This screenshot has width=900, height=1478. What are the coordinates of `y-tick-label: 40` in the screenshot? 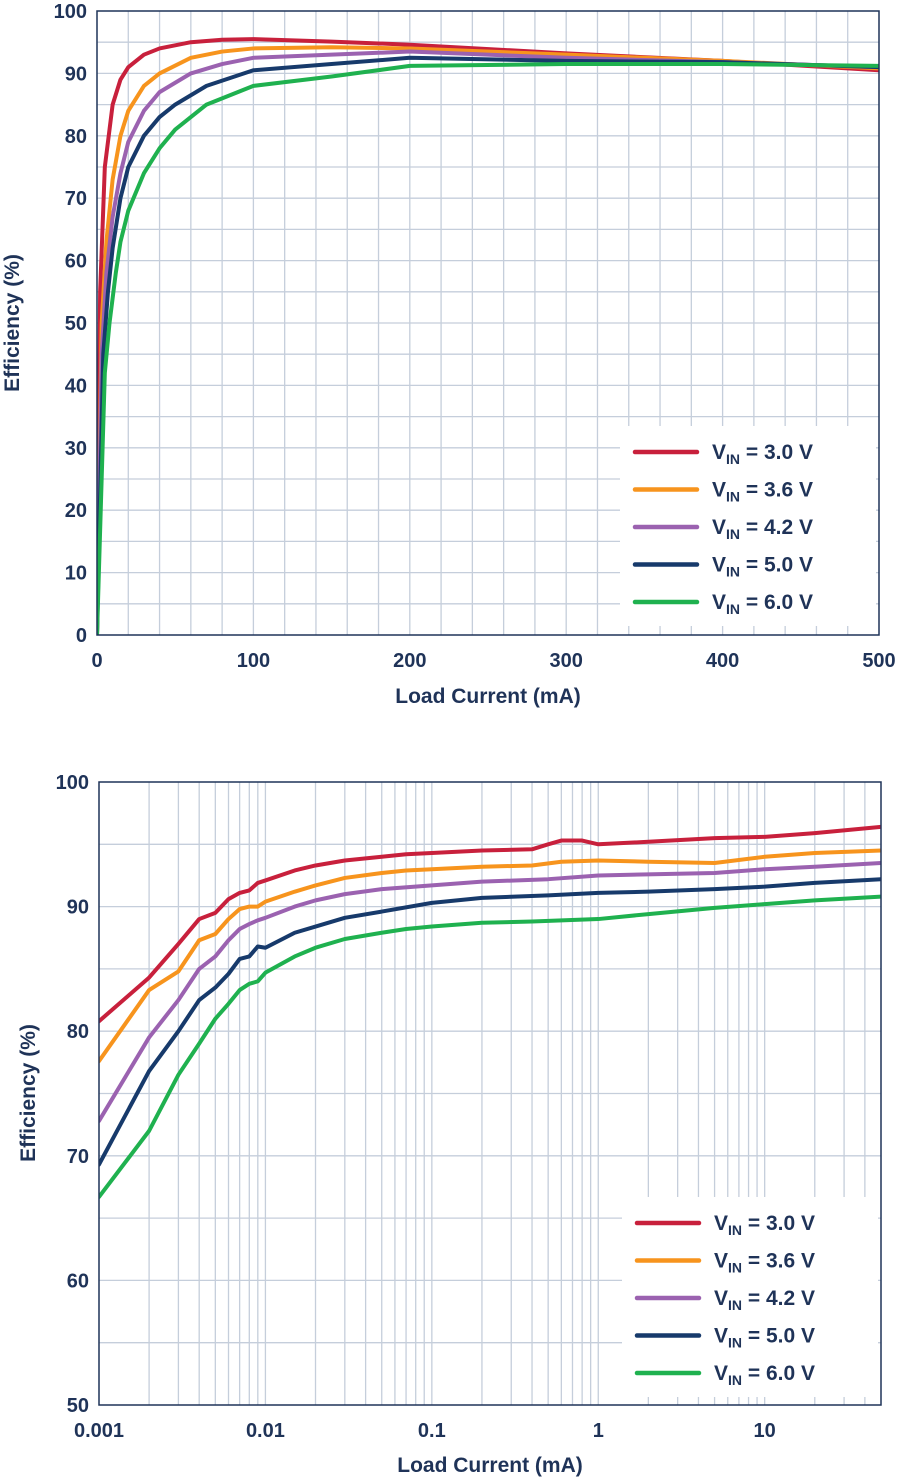 It's located at (76, 386).